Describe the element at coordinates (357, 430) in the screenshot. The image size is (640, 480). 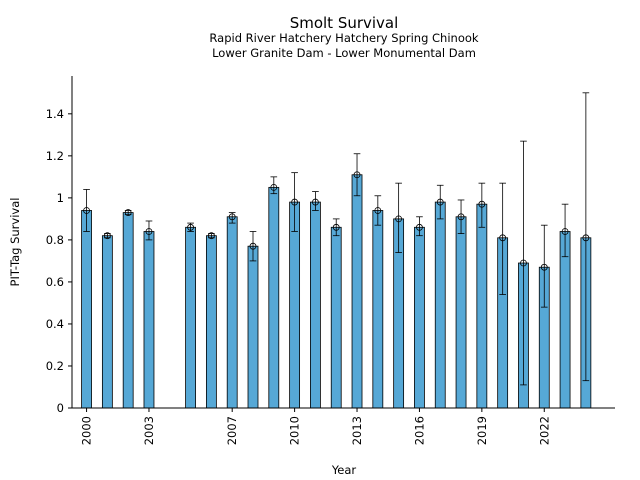
I see `x-tick-label: 2013` at that location.